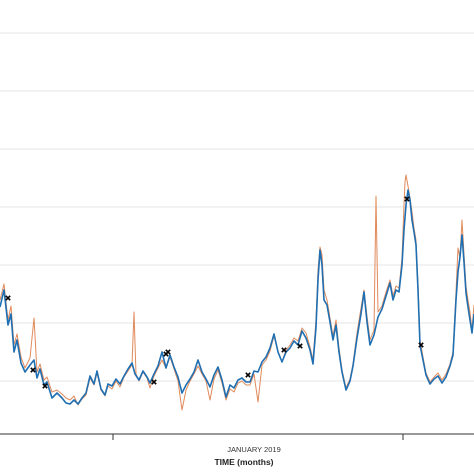 Image resolution: width=474 pixels, height=474 pixels. I want to click on x-axis: JANUARY 2019 TIME (months), so click(237, 450).